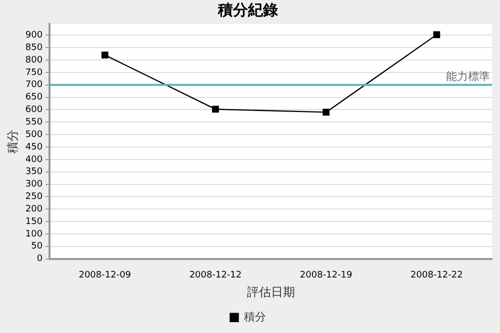  I want to click on y-tick-label: 200, so click(34, 209).